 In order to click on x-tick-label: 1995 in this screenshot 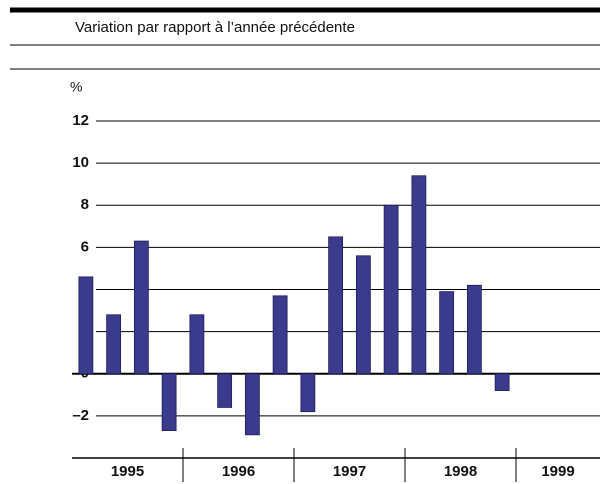, I will do `click(127, 471)`.